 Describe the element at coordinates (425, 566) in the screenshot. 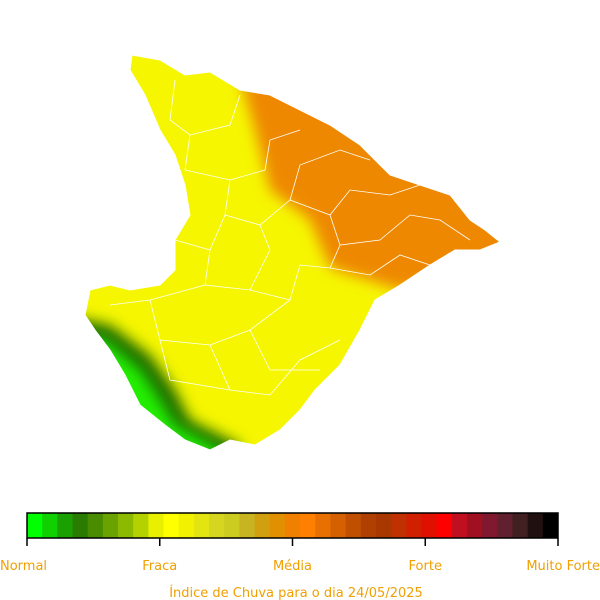

I see `colorbar-label: Forte` at that location.